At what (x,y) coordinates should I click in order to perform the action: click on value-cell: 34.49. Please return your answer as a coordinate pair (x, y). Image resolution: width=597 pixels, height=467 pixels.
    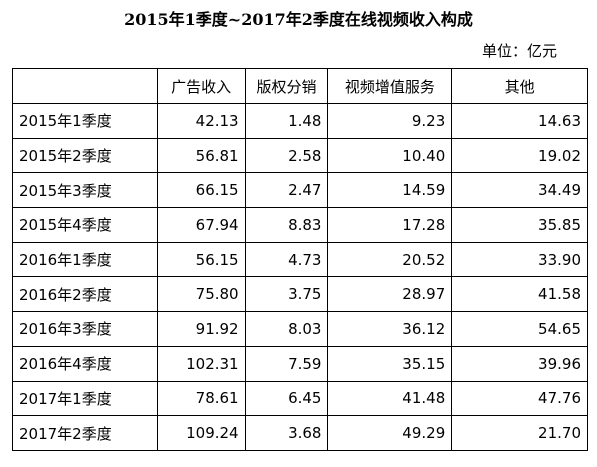
    Looking at the image, I should click on (519, 190).